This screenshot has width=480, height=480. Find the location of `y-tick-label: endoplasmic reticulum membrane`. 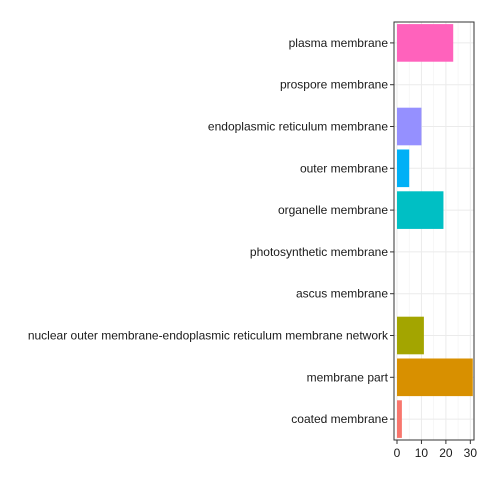

y-tick-label: endoplasmic reticulum membrane is located at coordinates (298, 127).